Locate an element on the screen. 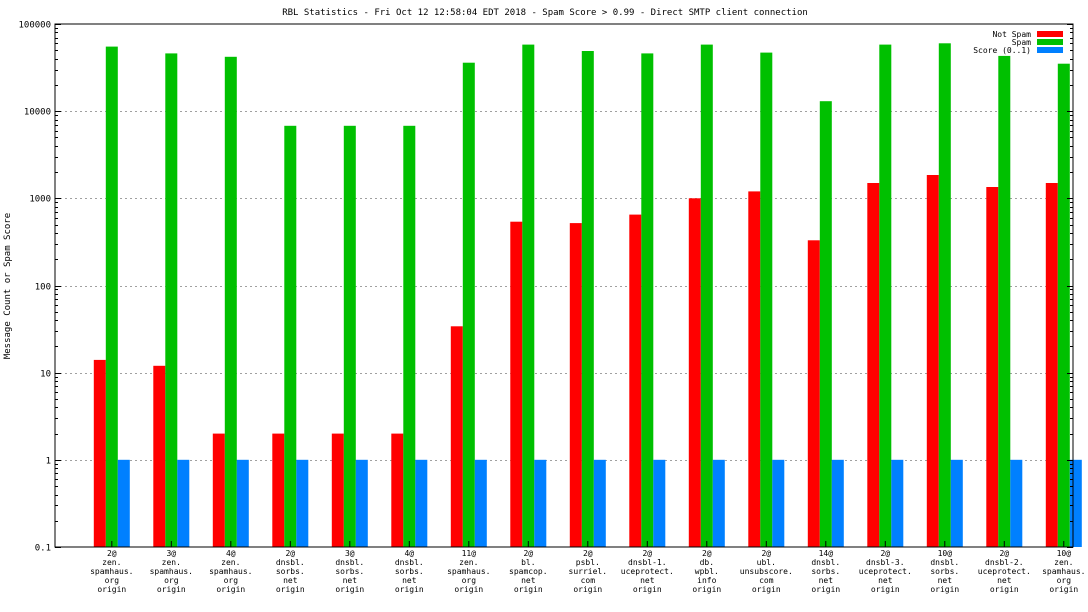 The width and height of the screenshot is (1088, 612). x-tick-label: psbl. is located at coordinates (588, 562).